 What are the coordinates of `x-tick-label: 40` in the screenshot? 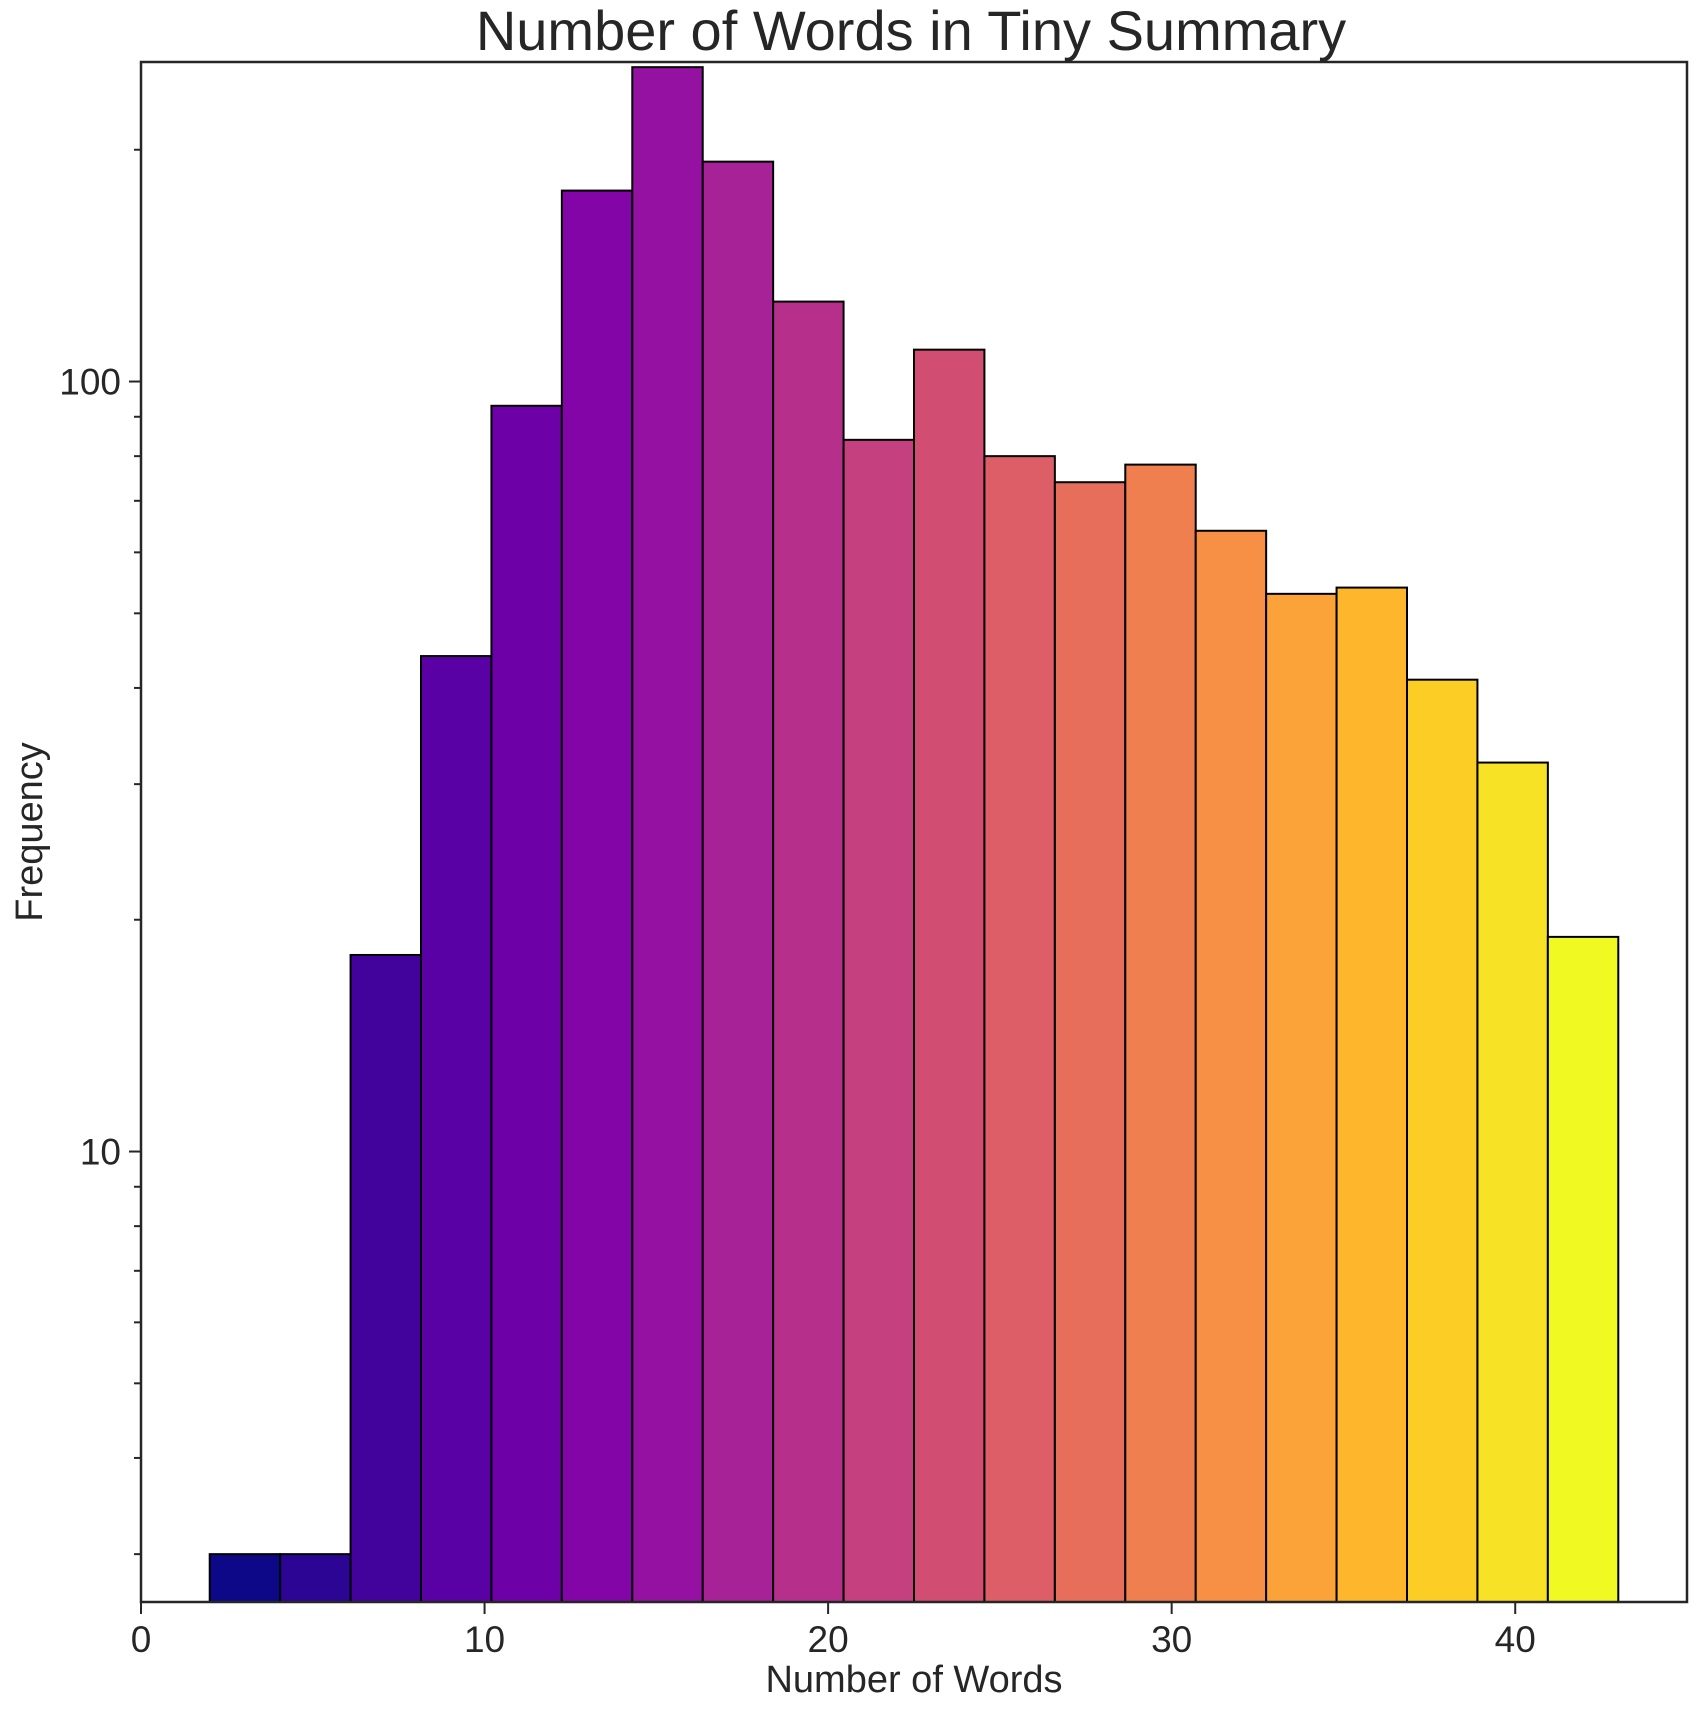 It's located at (1515, 1639).